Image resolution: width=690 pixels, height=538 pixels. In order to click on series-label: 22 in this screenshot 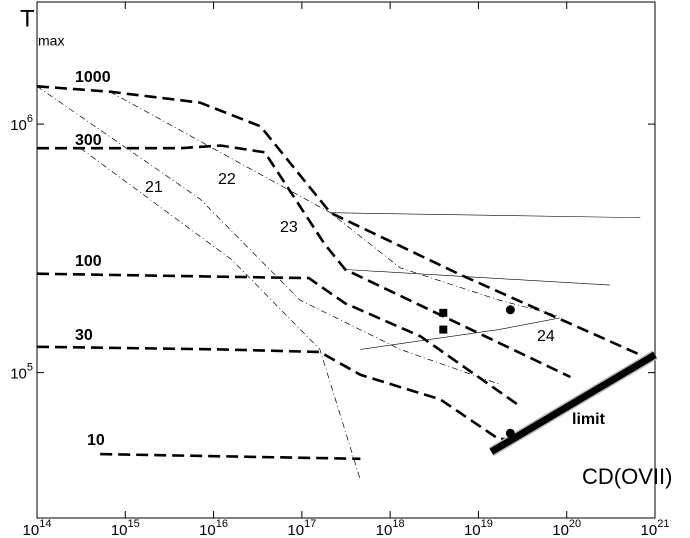, I will do `click(227, 179)`.